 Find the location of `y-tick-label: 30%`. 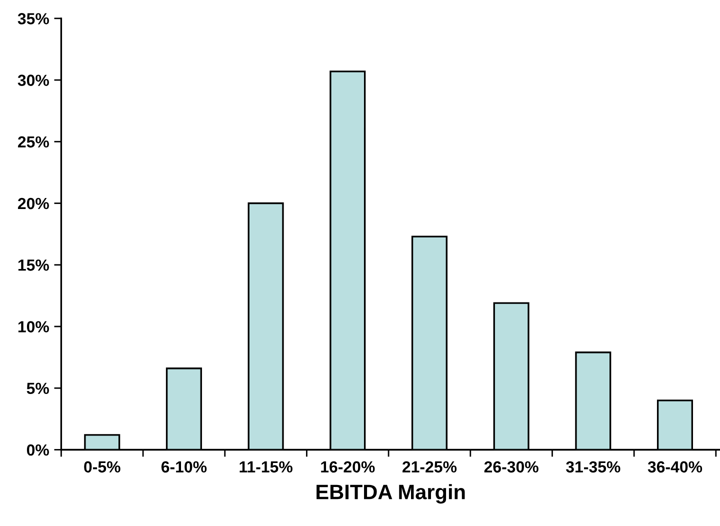

y-tick-label: 30% is located at coordinates (33, 80).